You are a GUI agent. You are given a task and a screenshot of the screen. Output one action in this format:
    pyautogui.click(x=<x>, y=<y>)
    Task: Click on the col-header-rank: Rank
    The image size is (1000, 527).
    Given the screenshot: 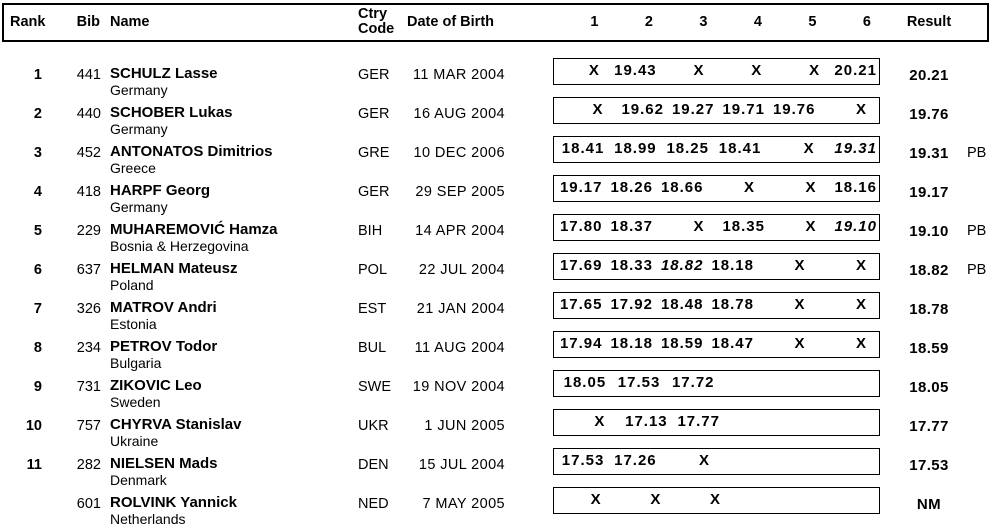 What is the action you would take?
    pyautogui.click(x=28, y=22)
    